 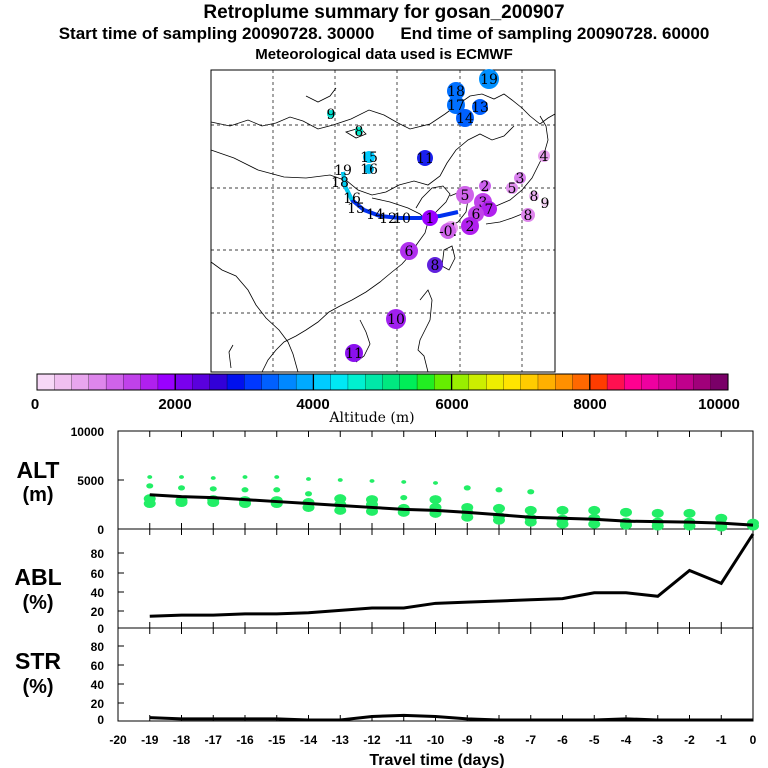 What do you see at coordinates (245, 740) in the screenshot?
I see `x-tick-label: -16` at bounding box center [245, 740].